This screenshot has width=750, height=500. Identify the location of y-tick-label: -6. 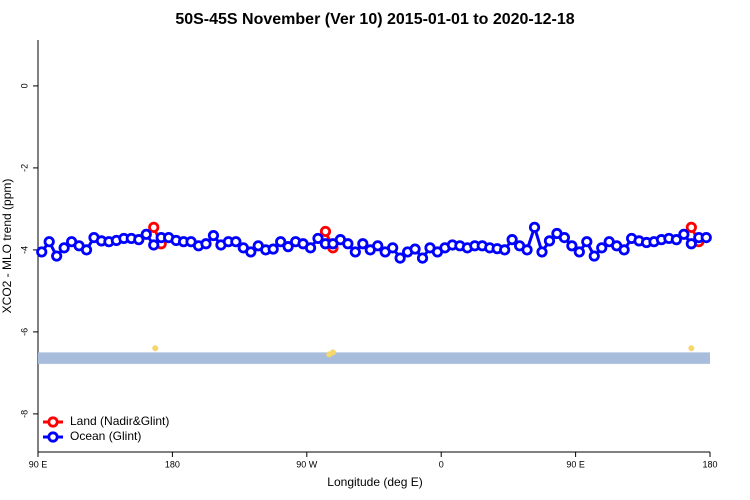
(24, 332).